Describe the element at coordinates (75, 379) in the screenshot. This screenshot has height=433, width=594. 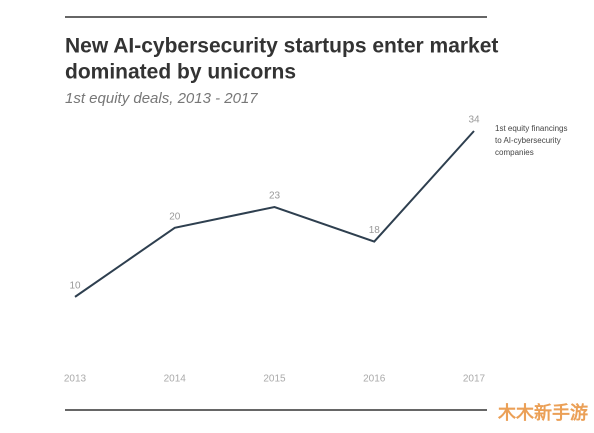
I see `x-tick-label: 2013` at that location.